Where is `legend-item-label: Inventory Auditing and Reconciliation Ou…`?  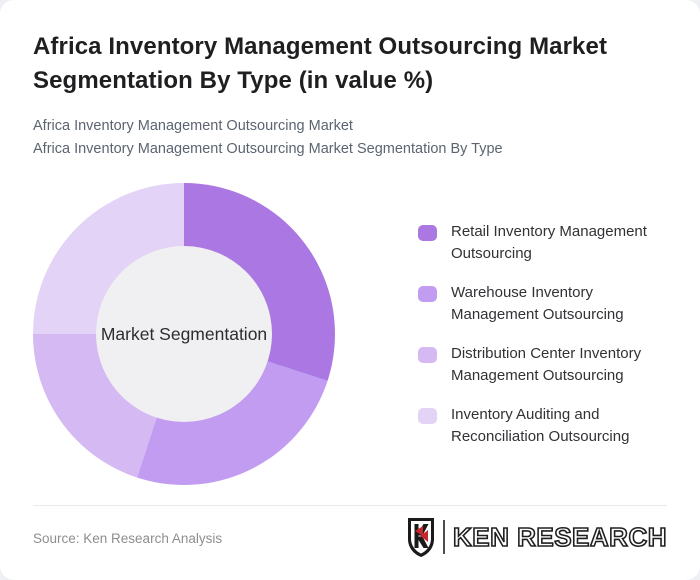
legend-item-label: Inventory Auditing and Reconciliation Ou… is located at coordinates (540, 425).